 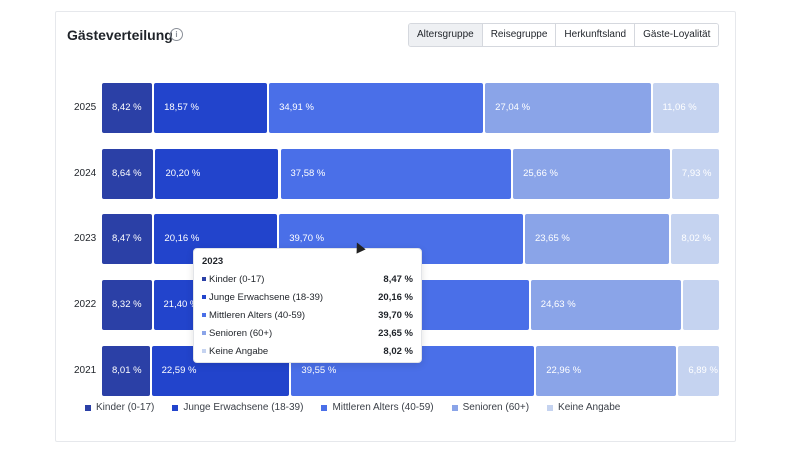 What do you see at coordinates (518, 35) in the screenshot?
I see `tab-reisegruppe: Reisegruppe` at bounding box center [518, 35].